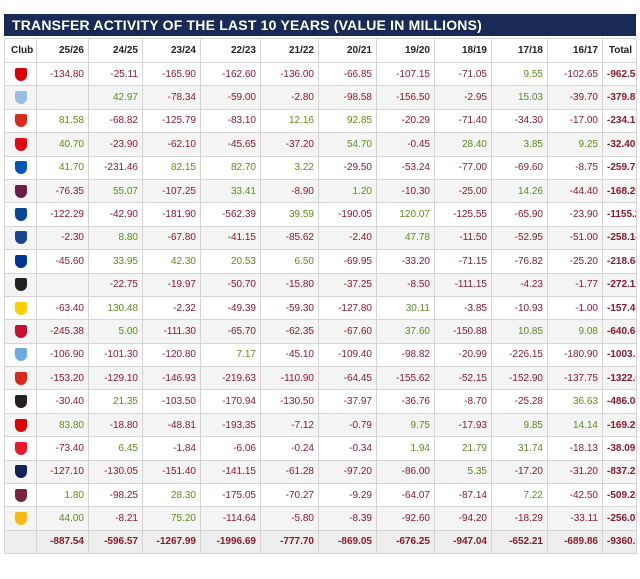 This screenshot has height=579, width=640. I want to click on season-value-cell: -3.85, so click(463, 308).